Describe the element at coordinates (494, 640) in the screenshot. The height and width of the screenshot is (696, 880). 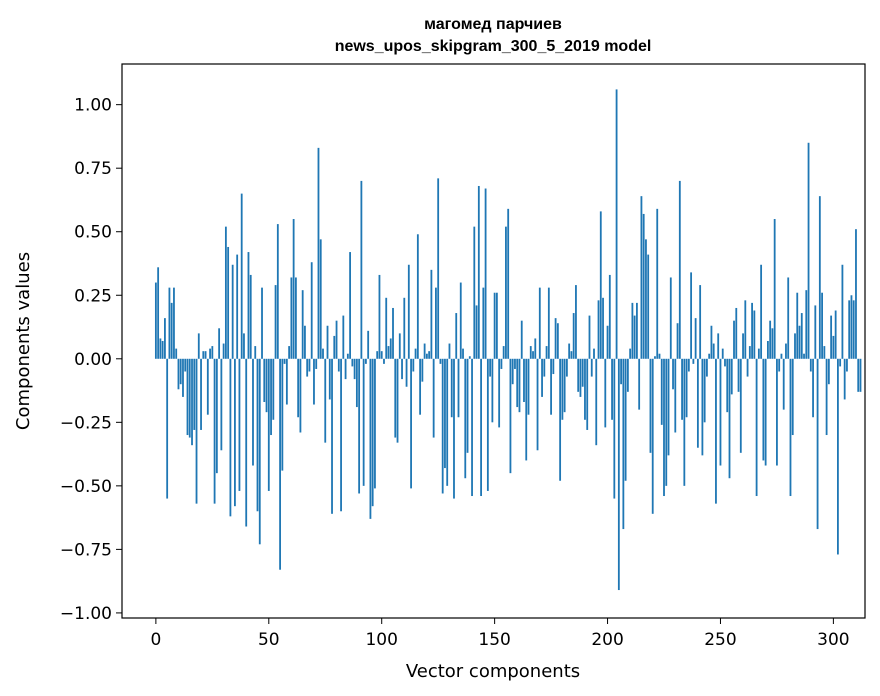
I see `x-tick-label: 150` at that location.